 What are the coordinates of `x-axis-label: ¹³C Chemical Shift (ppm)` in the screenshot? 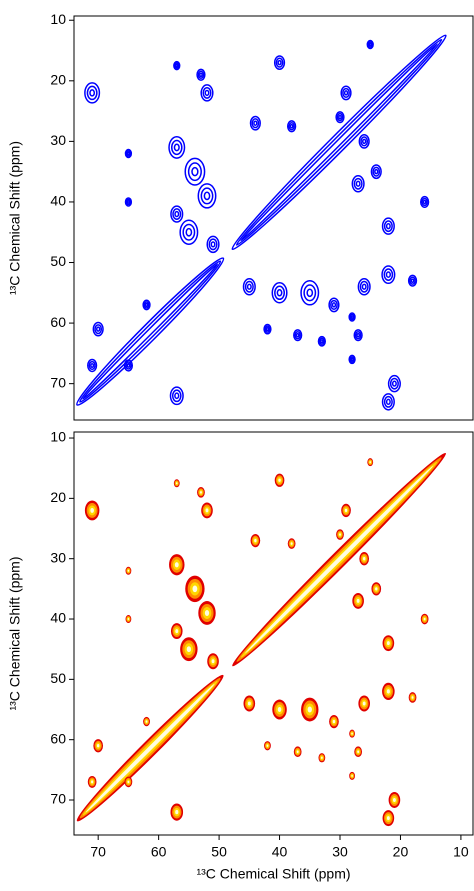 It's located at (273, 874).